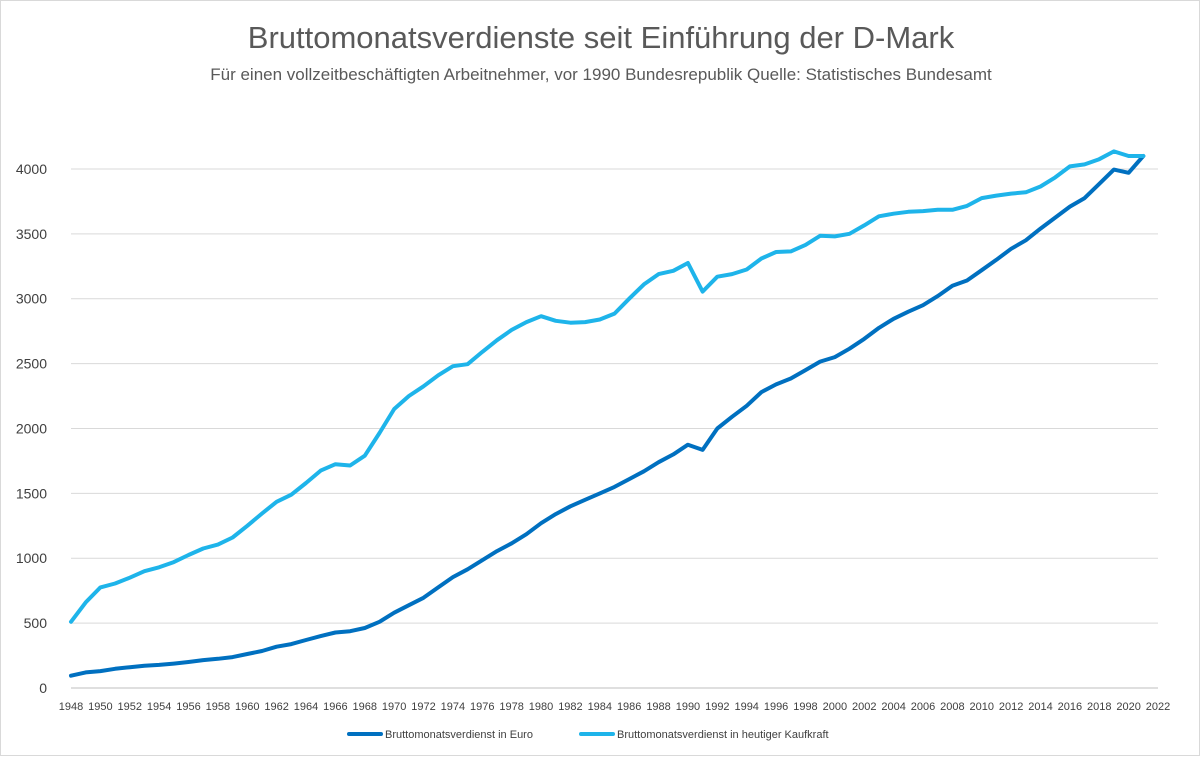  I want to click on x-tick-label: 1962, so click(276, 707).